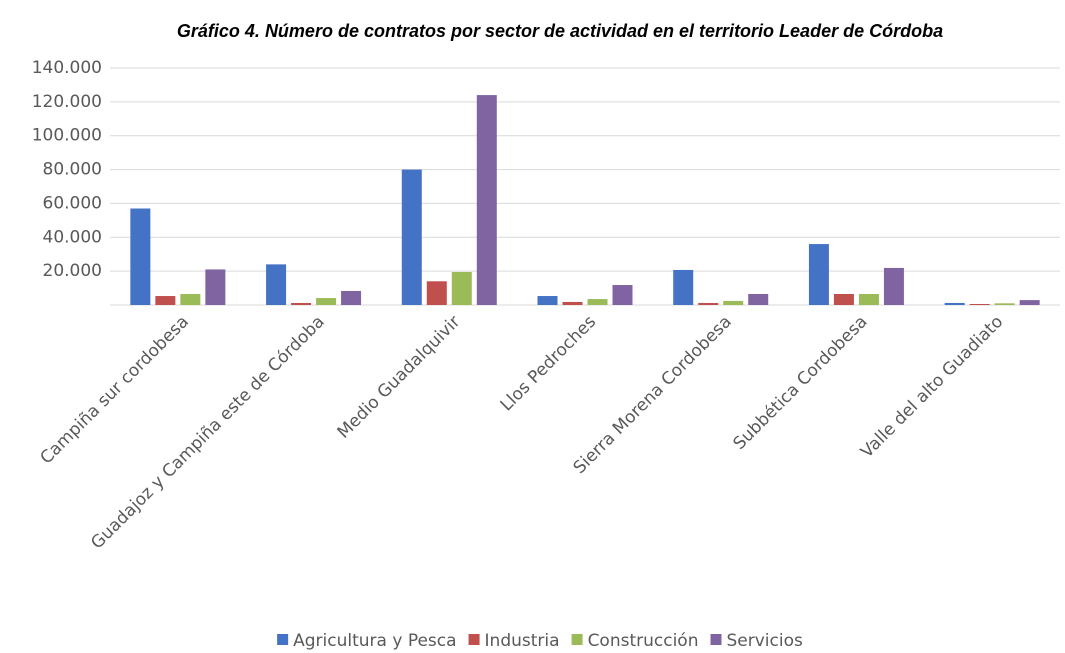 The width and height of the screenshot is (1065, 653). What do you see at coordinates (765, 641) in the screenshot?
I see `legend-label: Servicios` at bounding box center [765, 641].